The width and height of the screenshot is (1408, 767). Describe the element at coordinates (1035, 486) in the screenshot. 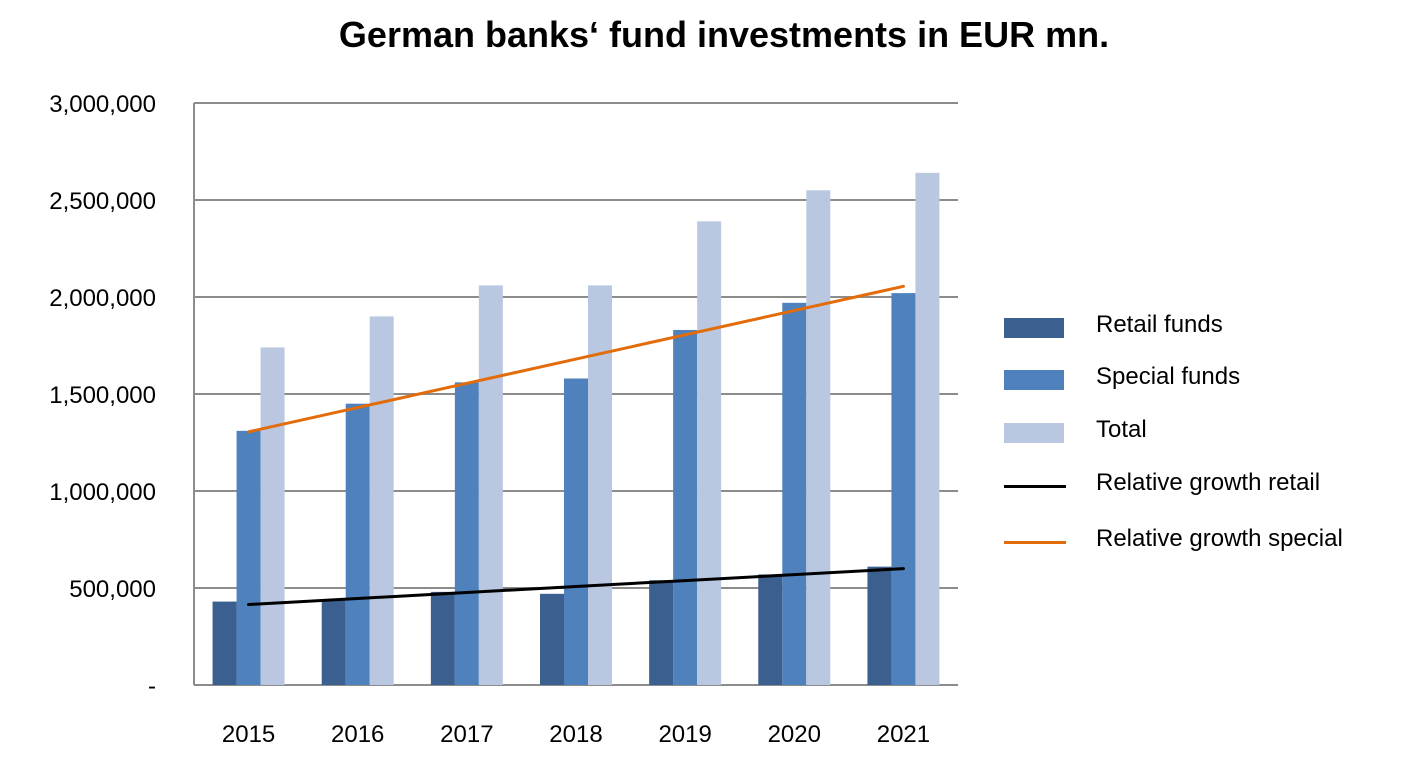

I see `legend-line-relative-growth-retail` at that location.